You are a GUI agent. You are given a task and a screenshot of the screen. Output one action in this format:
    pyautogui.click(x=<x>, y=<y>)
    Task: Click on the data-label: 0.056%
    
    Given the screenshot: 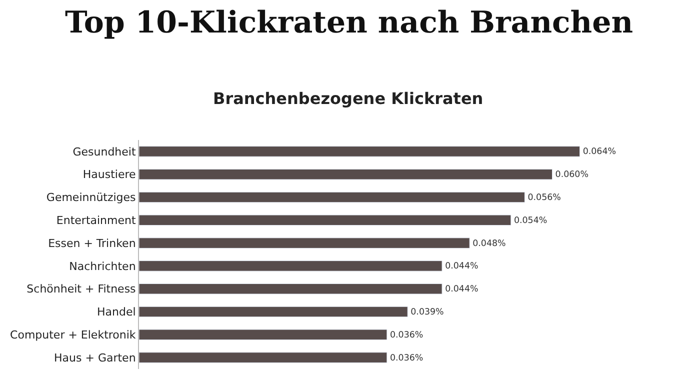 What is the action you would take?
    pyautogui.click(x=544, y=198)
    